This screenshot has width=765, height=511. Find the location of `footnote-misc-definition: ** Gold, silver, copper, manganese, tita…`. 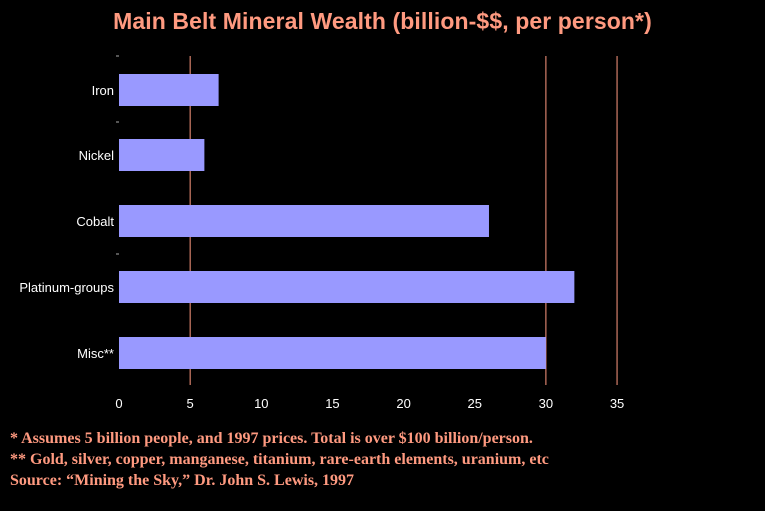

footnote-misc-definition: ** Gold, silver, copper, manganese, tita… is located at coordinates (279, 459).